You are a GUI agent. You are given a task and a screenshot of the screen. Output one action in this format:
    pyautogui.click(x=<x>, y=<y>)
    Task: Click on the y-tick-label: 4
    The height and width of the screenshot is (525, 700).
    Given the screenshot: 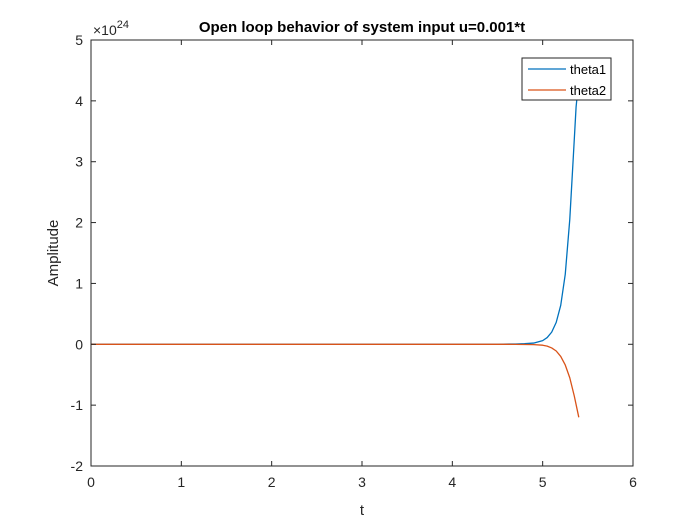 What is the action you would take?
    pyautogui.click(x=79, y=101)
    